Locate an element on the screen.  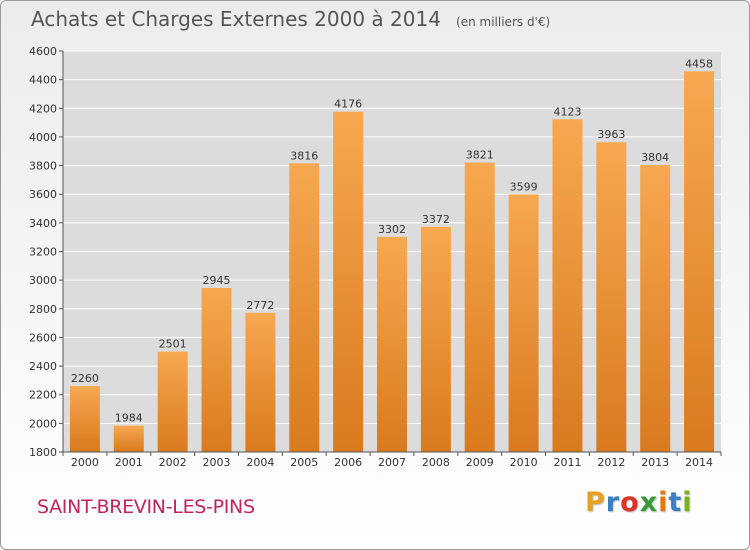
value-label-2007: 3302 is located at coordinates (392, 229).